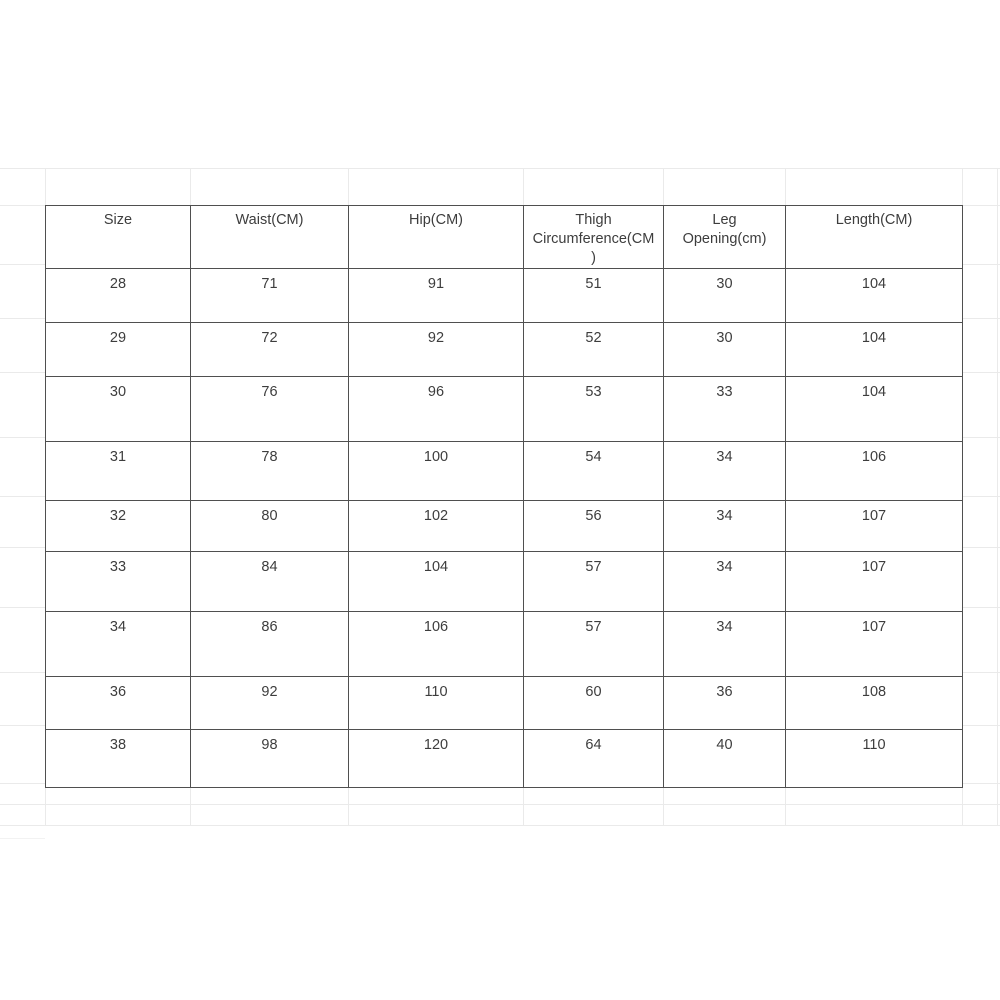 The width and height of the screenshot is (1000, 1000). What do you see at coordinates (118, 526) in the screenshot?
I see `cell-size: 32` at bounding box center [118, 526].